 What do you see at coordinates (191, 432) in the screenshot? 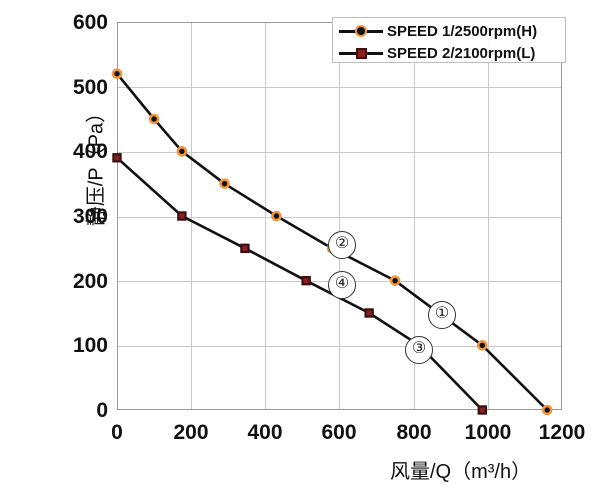
I see `x-tick-200: 200` at bounding box center [191, 432].